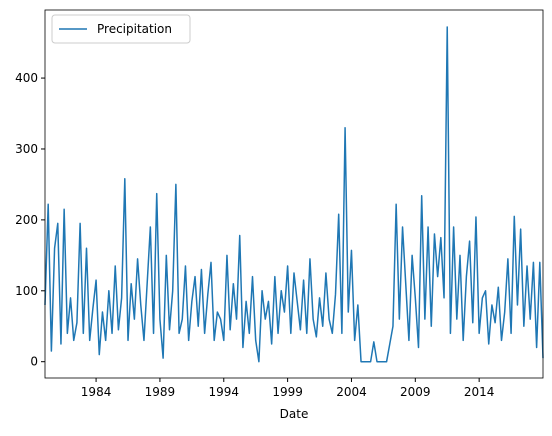 The height and width of the screenshot is (436, 552). I want to click on x-axis-label: Date, so click(294, 414).